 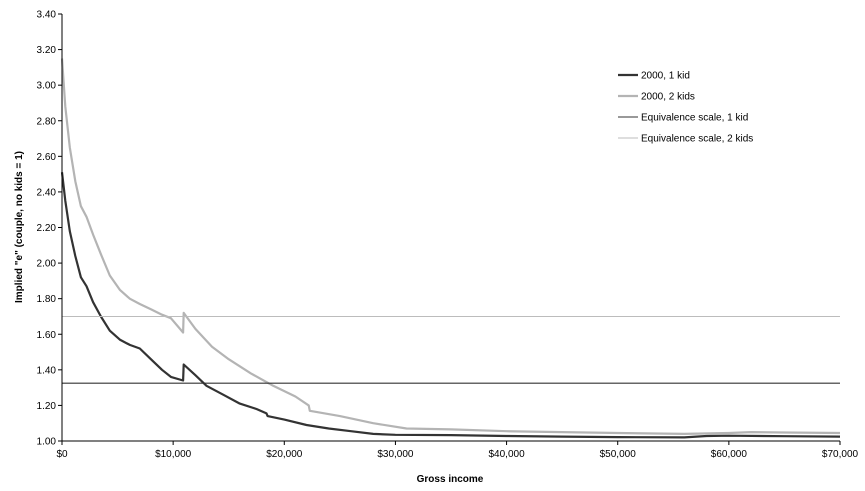 What do you see at coordinates (47, 50) in the screenshot?
I see `y-tick-label: 3.20` at bounding box center [47, 50].